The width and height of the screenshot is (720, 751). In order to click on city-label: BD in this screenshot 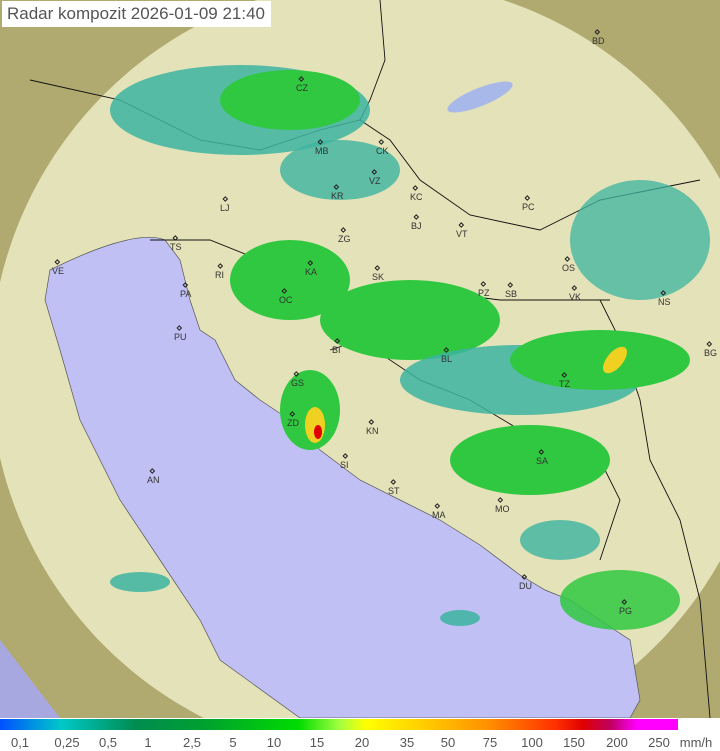, I will do `click(598, 41)`.